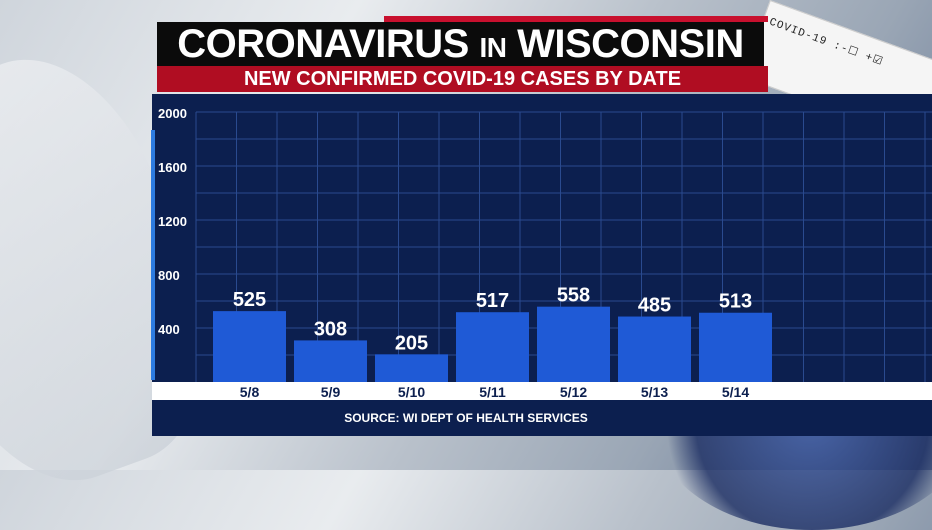  I want to click on y-tick-label: 2000, so click(172, 113).